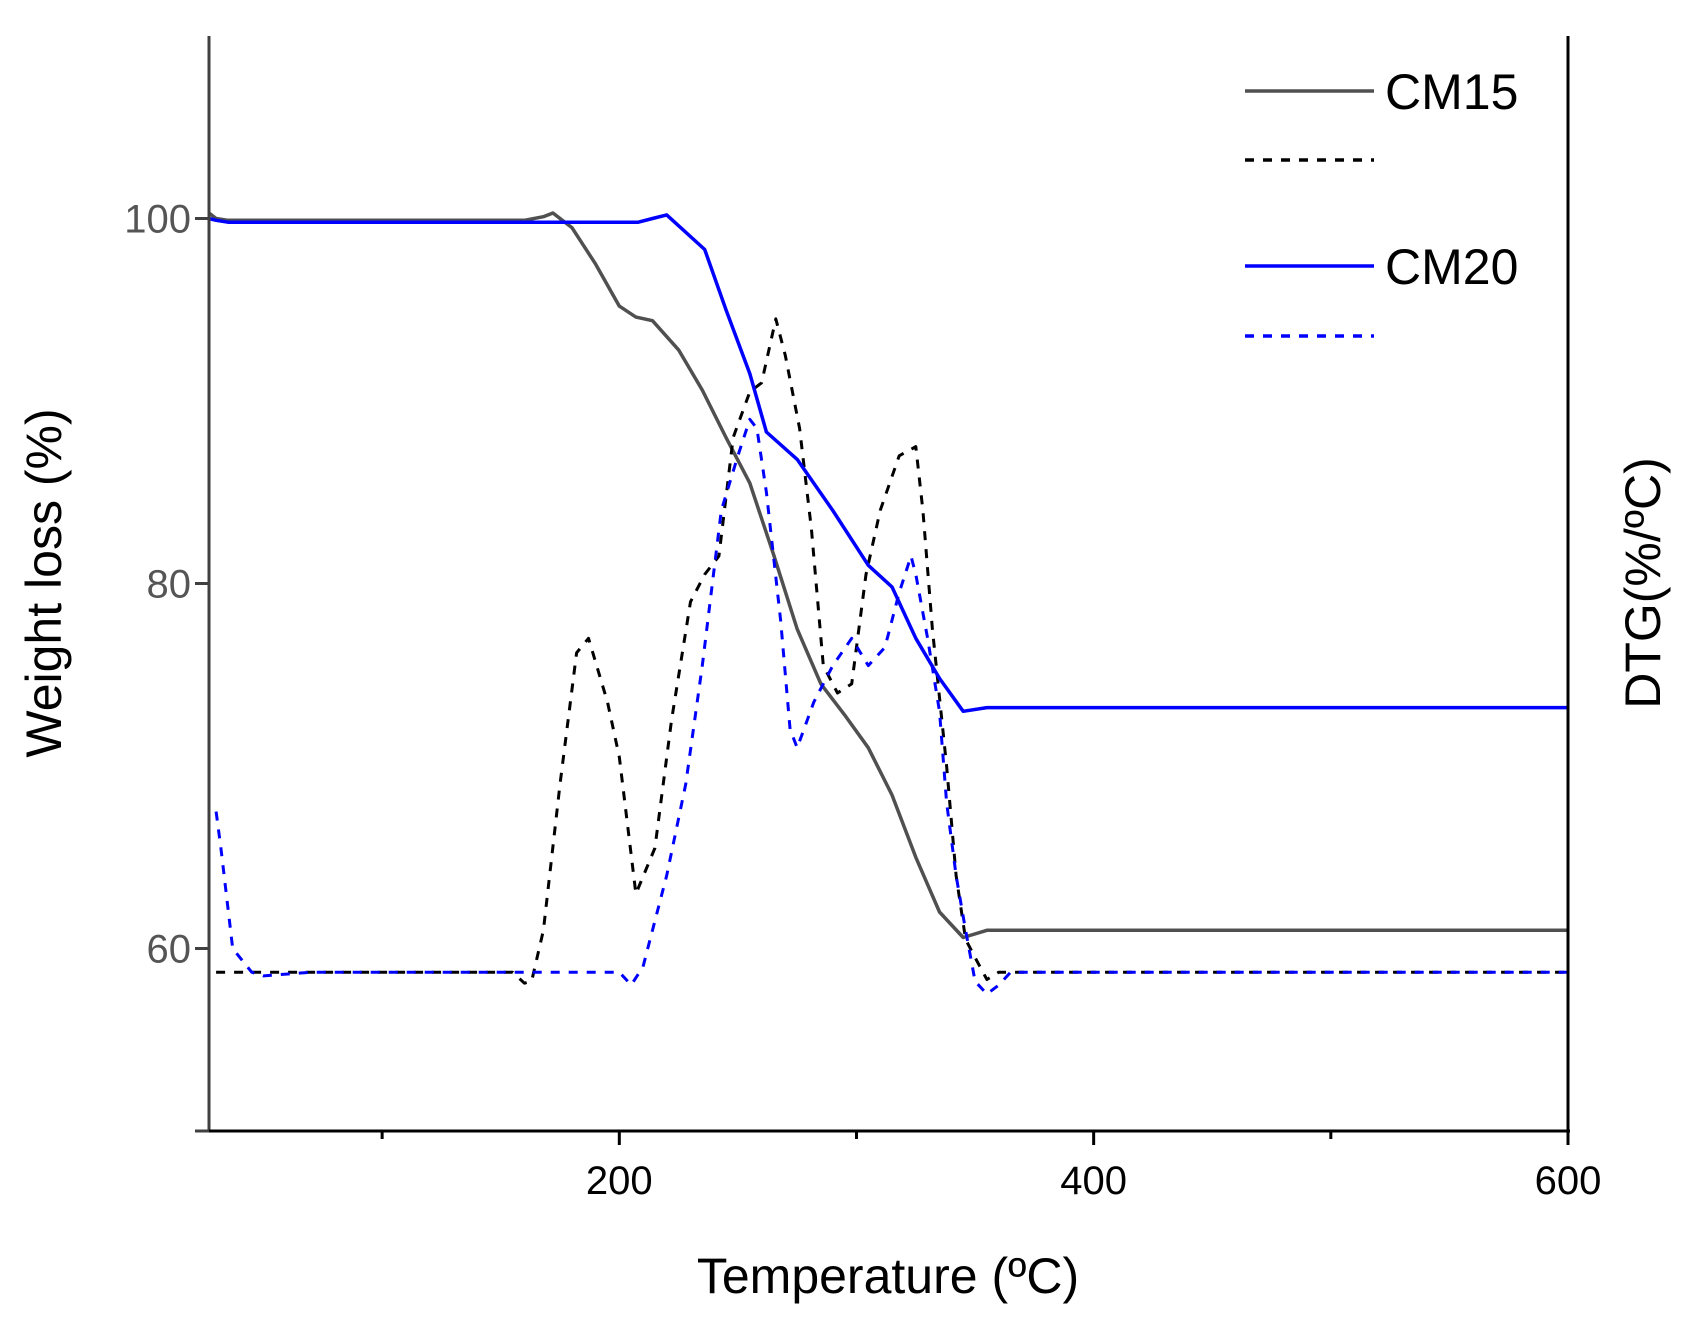  Describe the element at coordinates (619, 1181) in the screenshot. I see `x-tick-label: 200` at that location.